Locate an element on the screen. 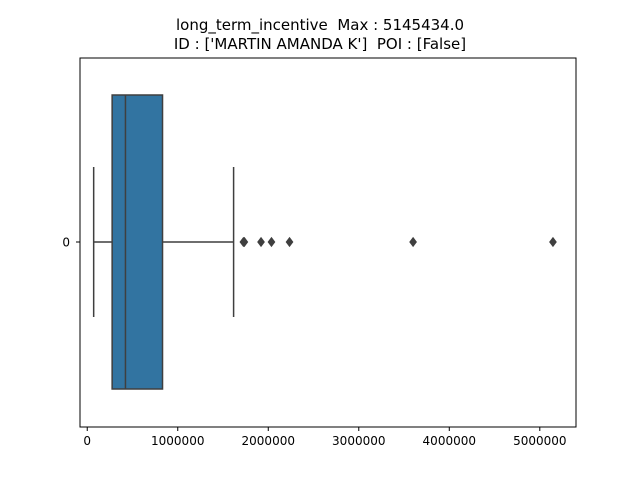 The height and width of the screenshot is (480, 640). x-tick-label: 4000000 is located at coordinates (449, 441).